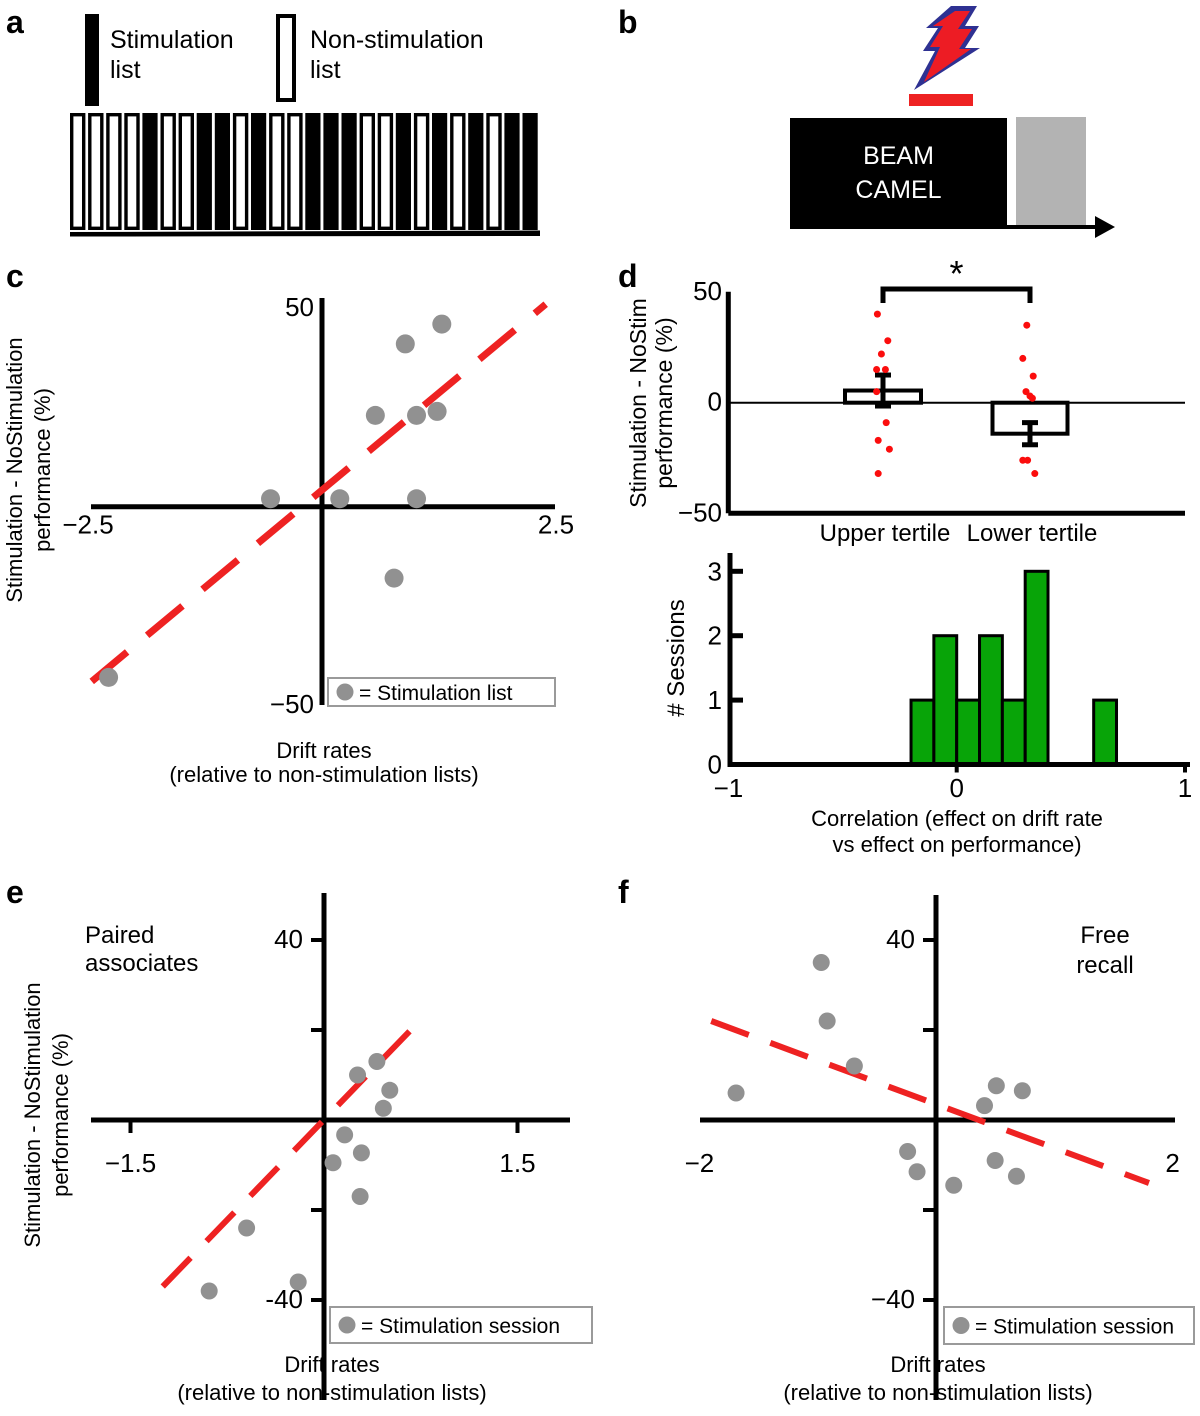  Describe the element at coordinates (715, 700) in the screenshot. I see `y-tick-label: 1` at that location.